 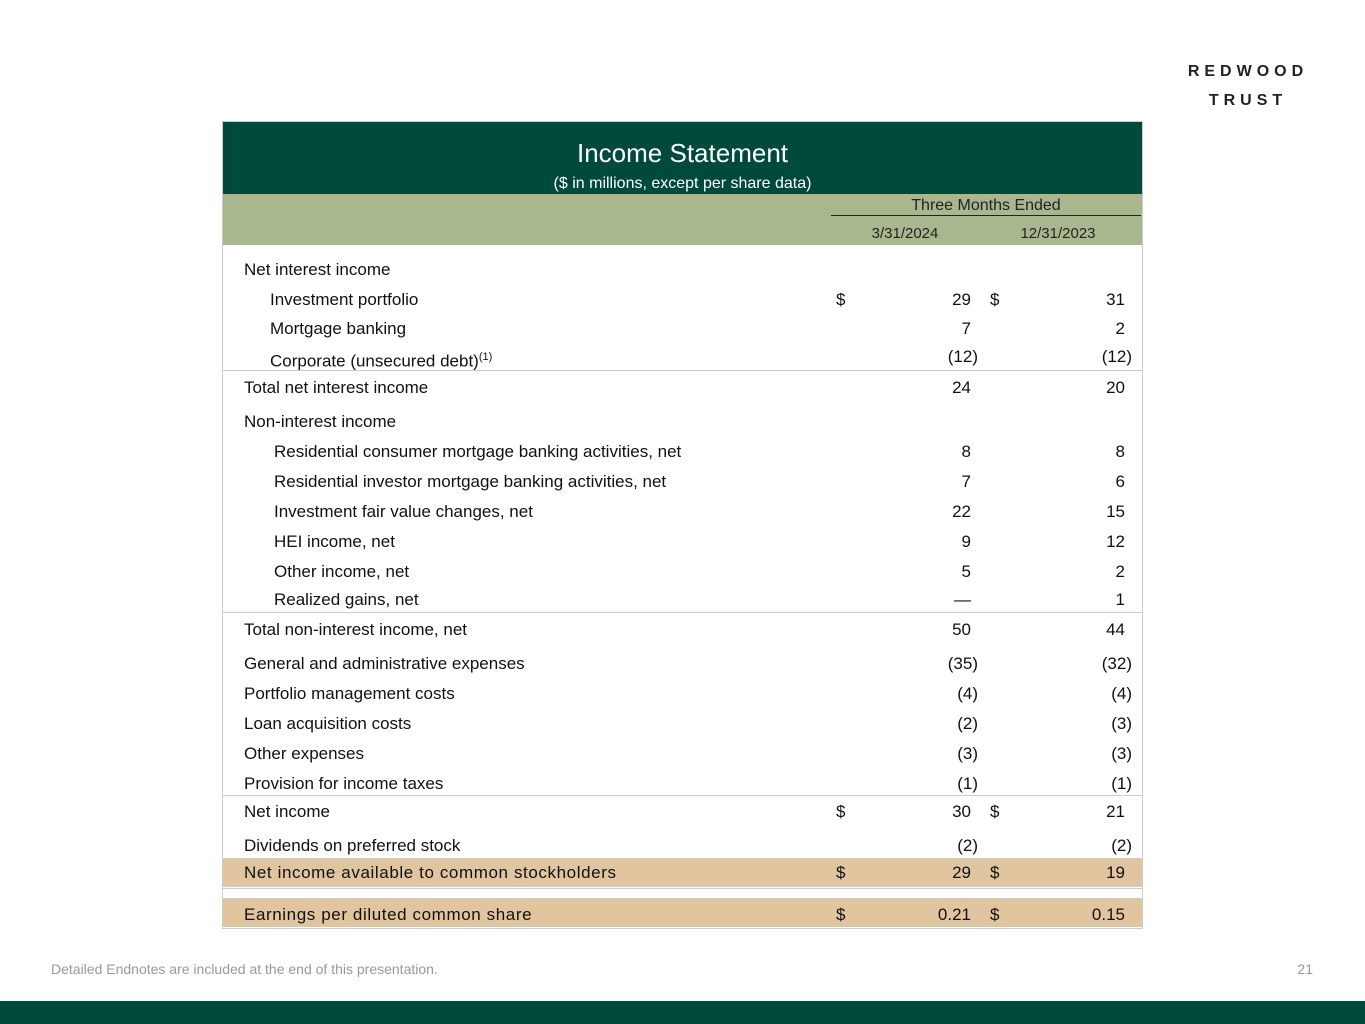 What do you see at coordinates (384, 663) in the screenshot?
I see `row-label: General and administrative expenses` at bounding box center [384, 663].